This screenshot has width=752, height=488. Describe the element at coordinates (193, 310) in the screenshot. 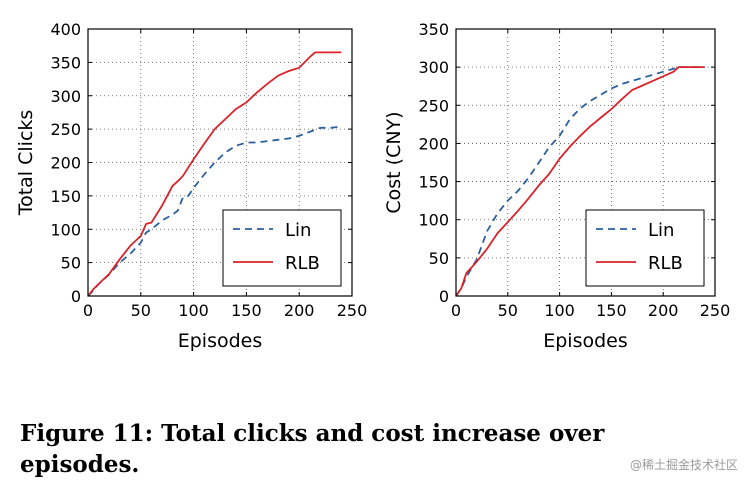

I see `clicks-x-tick-label: 100` at that location.